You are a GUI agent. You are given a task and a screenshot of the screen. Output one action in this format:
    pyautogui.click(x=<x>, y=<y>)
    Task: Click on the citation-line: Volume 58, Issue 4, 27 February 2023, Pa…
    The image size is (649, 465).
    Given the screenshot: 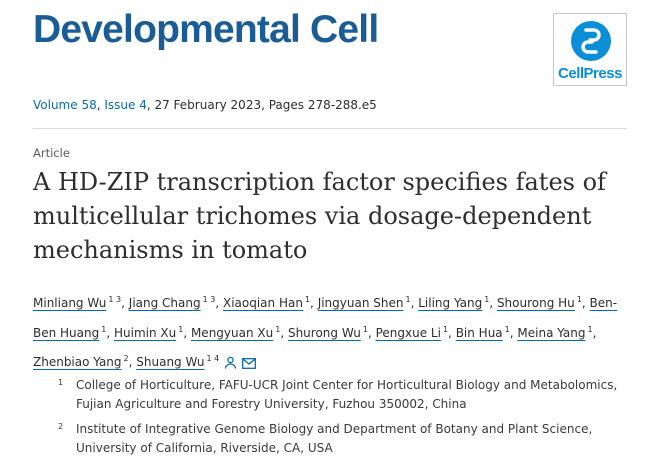 What is the action you would take?
    pyautogui.click(x=205, y=105)
    